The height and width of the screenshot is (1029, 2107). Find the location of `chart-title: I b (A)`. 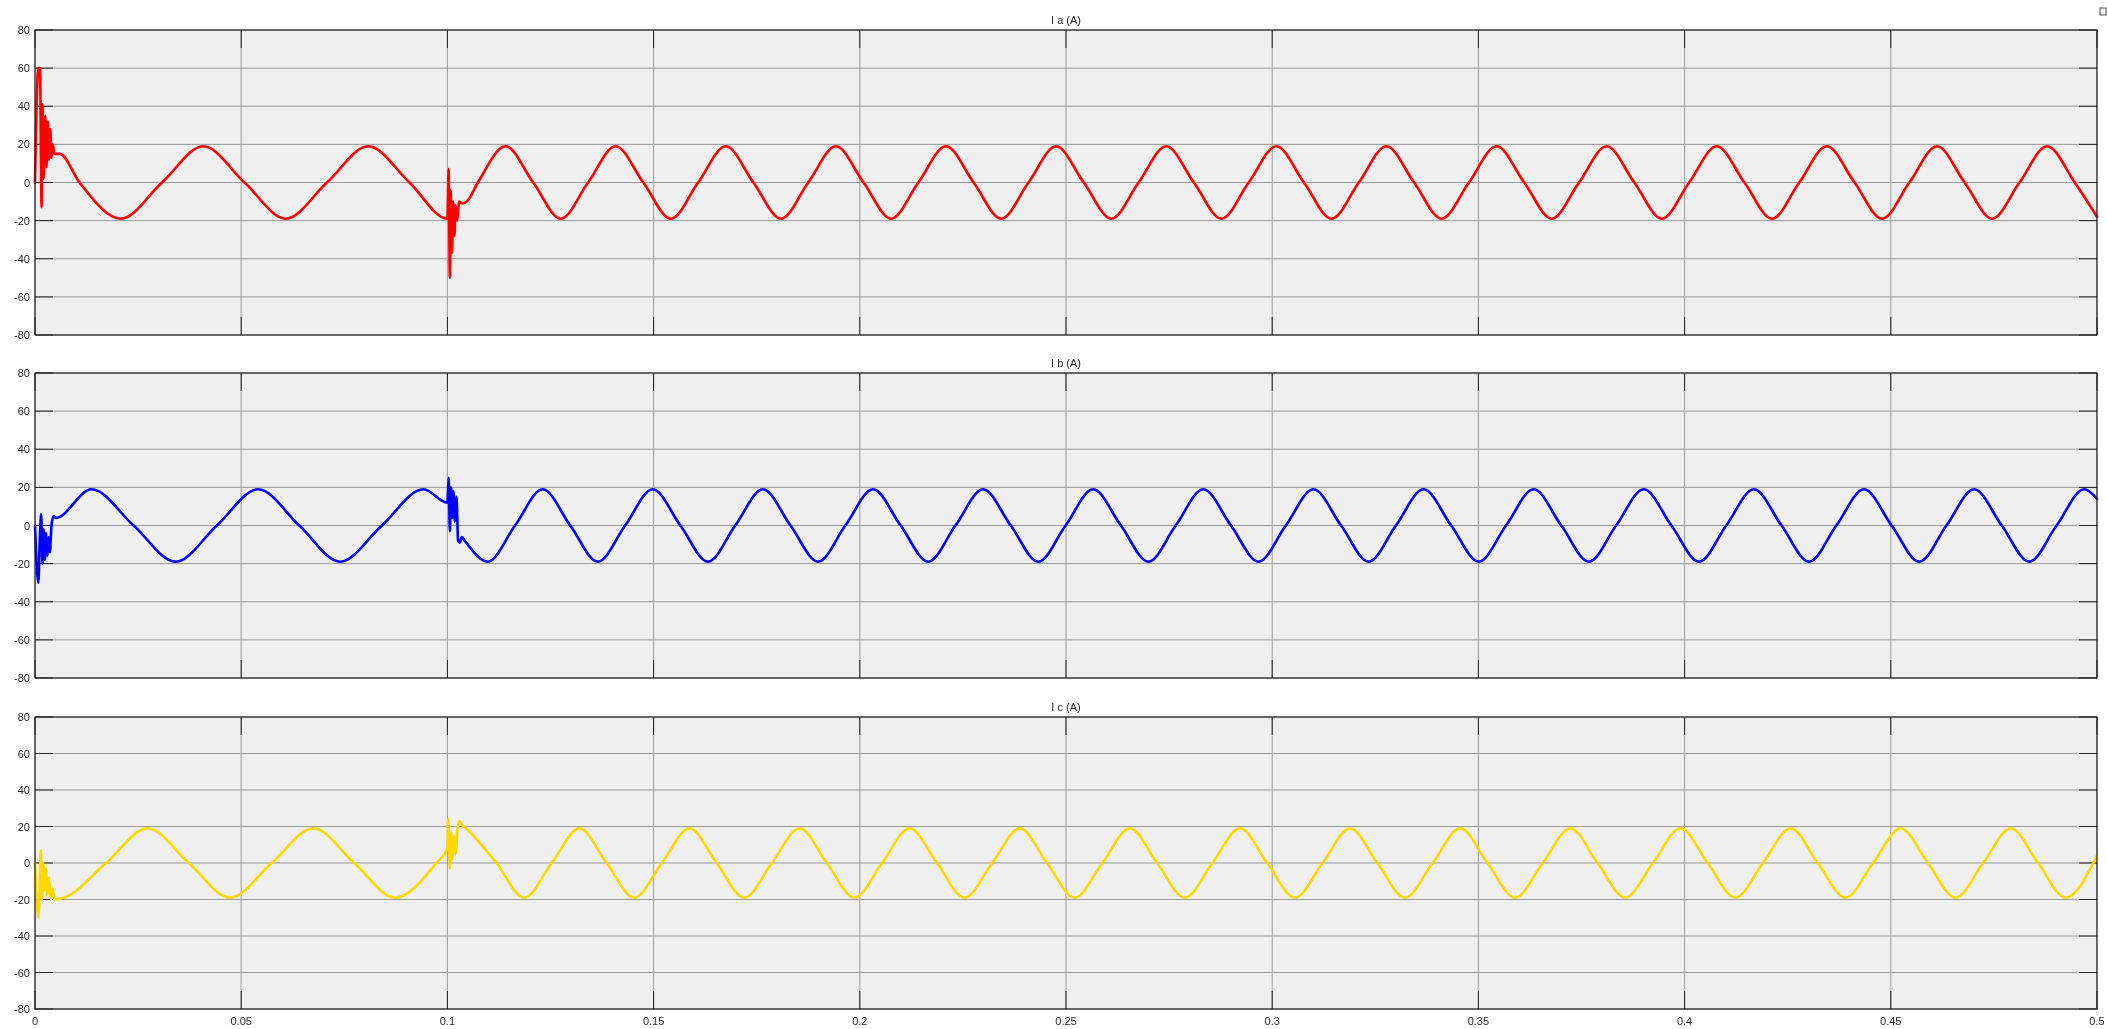

chart-title: I b (A) is located at coordinates (1066, 363).